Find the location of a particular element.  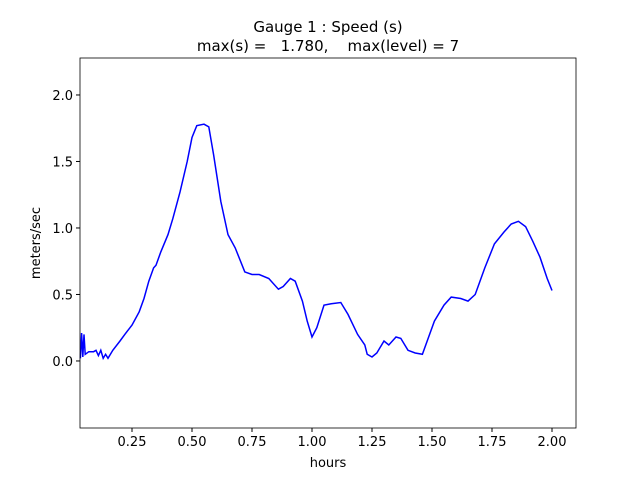

y-tick-label: 1.5 is located at coordinates (62, 162).